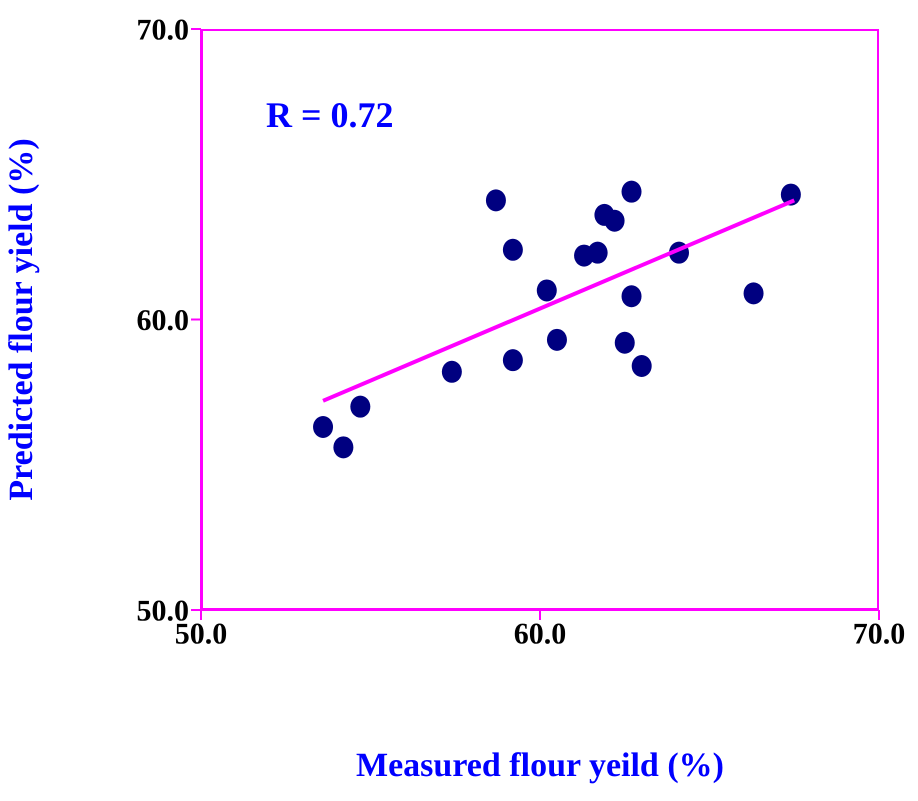 The height and width of the screenshot is (801, 918). What do you see at coordinates (879, 633) in the screenshot?
I see `x-tick-label: 70.0` at bounding box center [879, 633].